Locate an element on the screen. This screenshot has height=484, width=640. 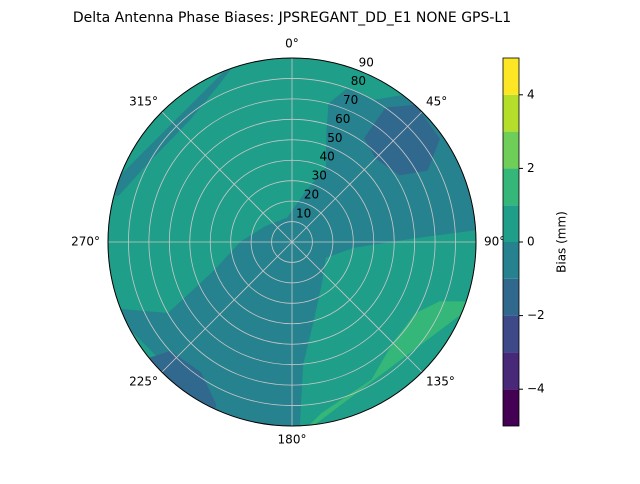
r-tick-label: 60 is located at coordinates (342, 119).